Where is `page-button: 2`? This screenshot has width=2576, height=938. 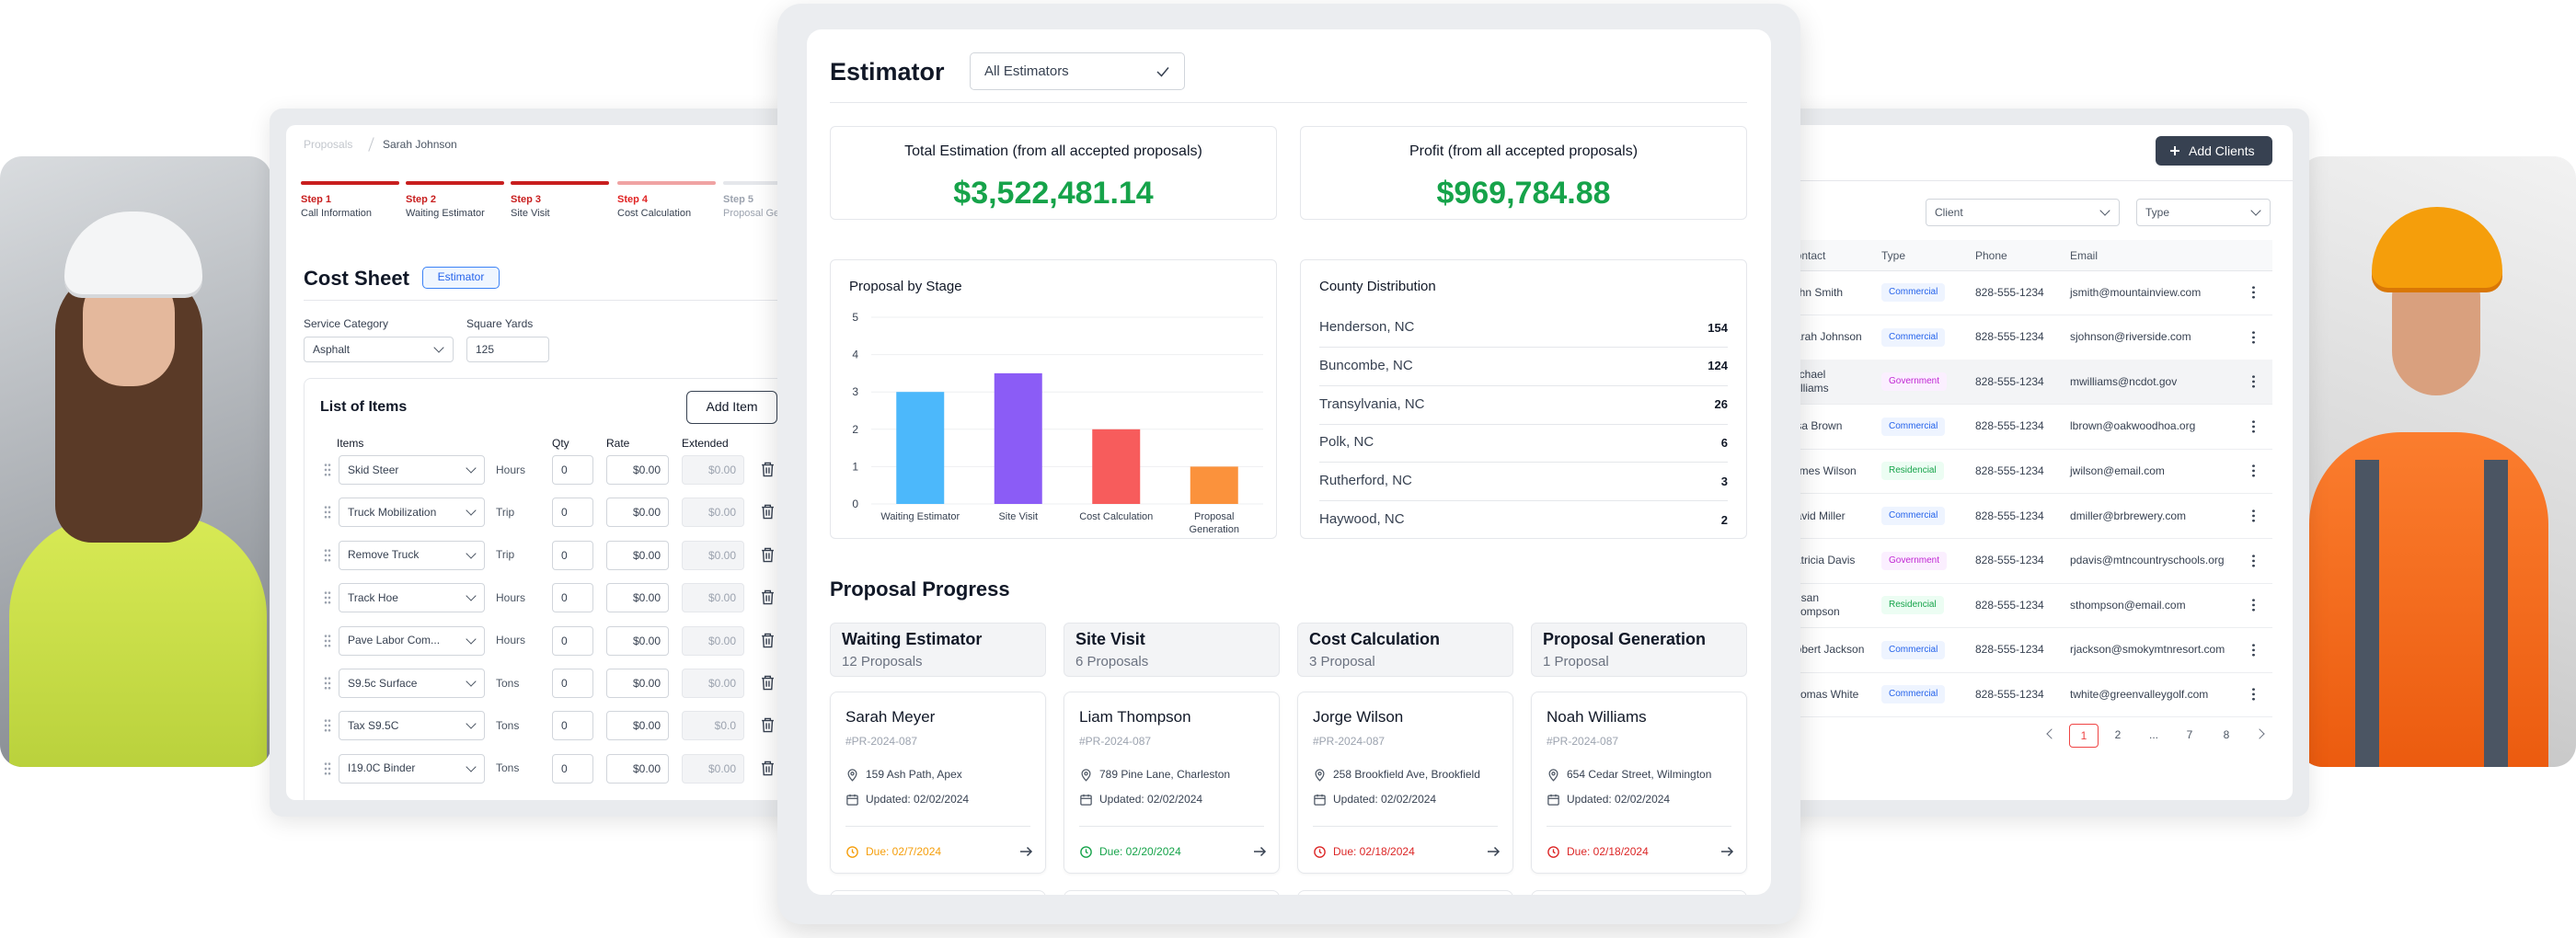
page-button: 2 is located at coordinates (2118, 734).